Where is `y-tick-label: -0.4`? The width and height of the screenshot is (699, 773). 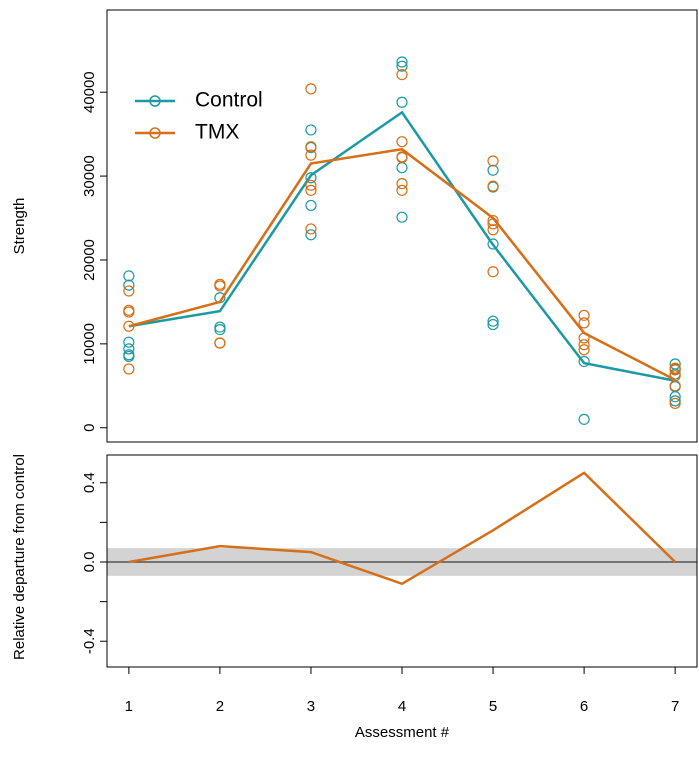
y-tick-label: -0.4 is located at coordinates (89, 641).